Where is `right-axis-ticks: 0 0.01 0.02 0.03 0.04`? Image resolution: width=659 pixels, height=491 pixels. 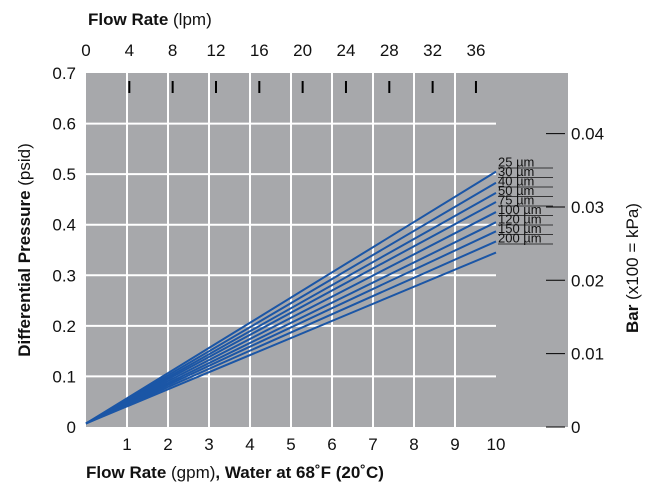
right-axis-ticks: 0 0.01 0.02 0.03 0.04 is located at coordinates (587, 281).